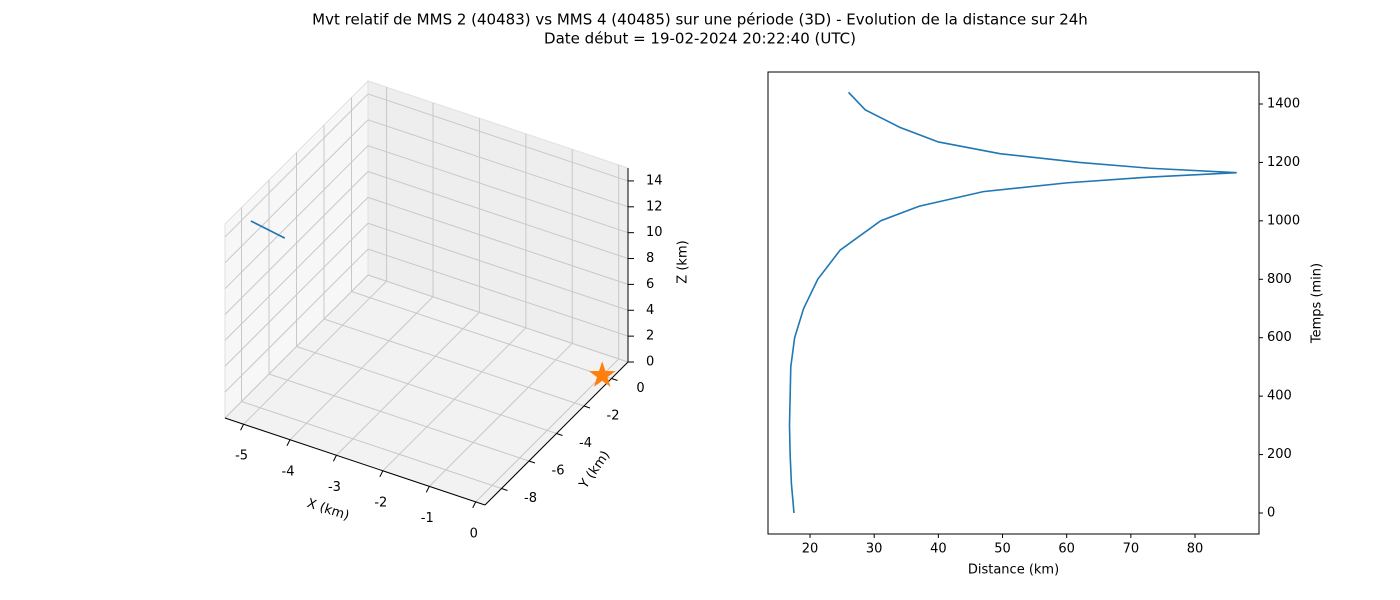 The height and width of the screenshot is (600, 1400). Describe the element at coordinates (594, 470) in the screenshot. I see `y-axis-label: Y (km)` at that location.